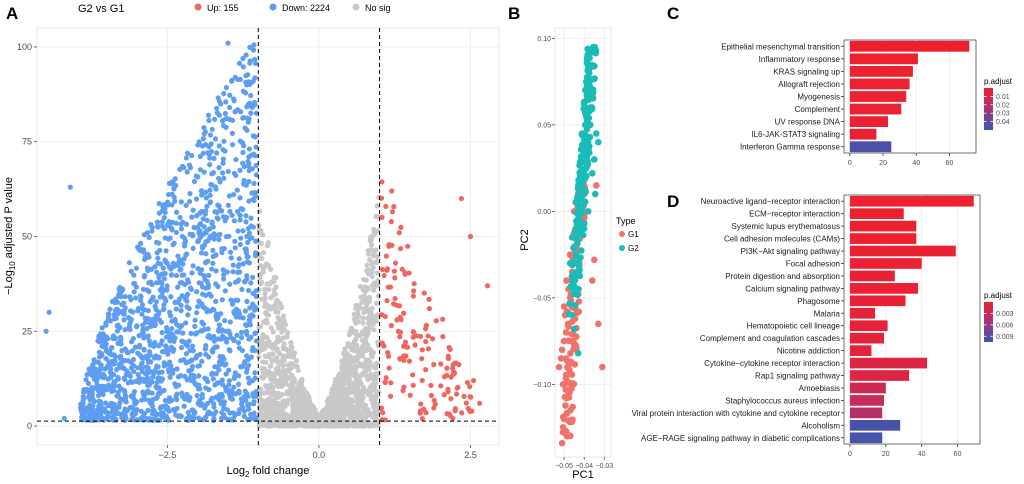 Image resolution: width=1024 pixels, height=484 pixels. What do you see at coordinates (198, 7) in the screenshot?
I see `legend-up-dot` at bounding box center [198, 7].